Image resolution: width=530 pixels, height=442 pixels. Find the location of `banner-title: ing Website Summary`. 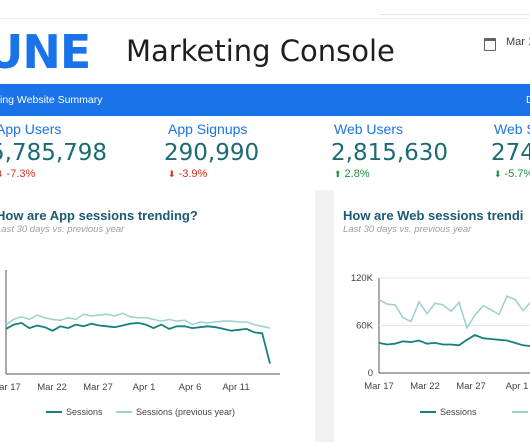

banner-title: ing Website Summary is located at coordinates (51, 100).